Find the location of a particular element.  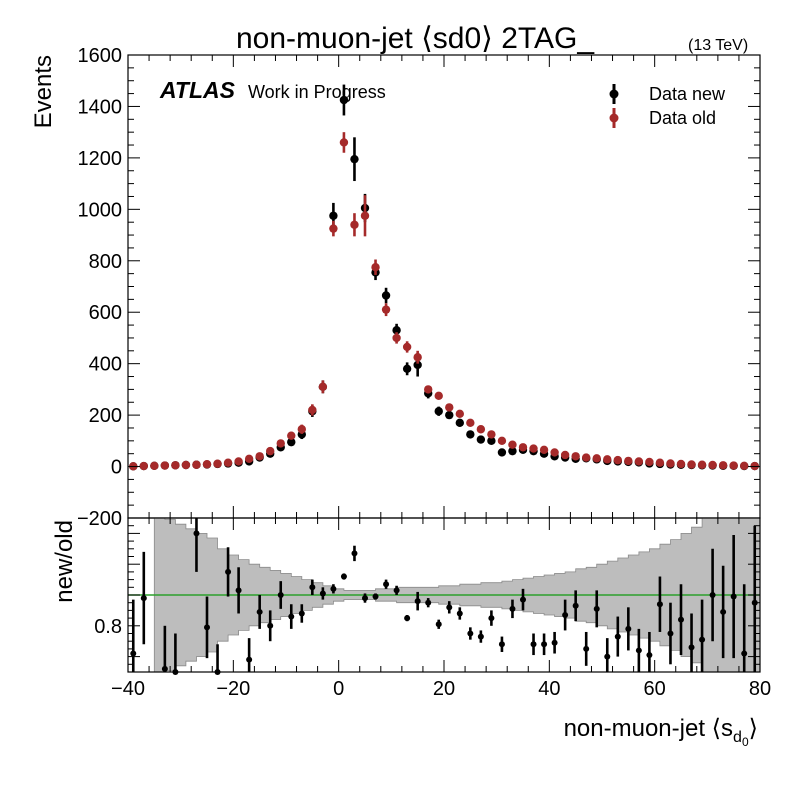

atlas-sublabel: Work in Progress is located at coordinates (317, 92).